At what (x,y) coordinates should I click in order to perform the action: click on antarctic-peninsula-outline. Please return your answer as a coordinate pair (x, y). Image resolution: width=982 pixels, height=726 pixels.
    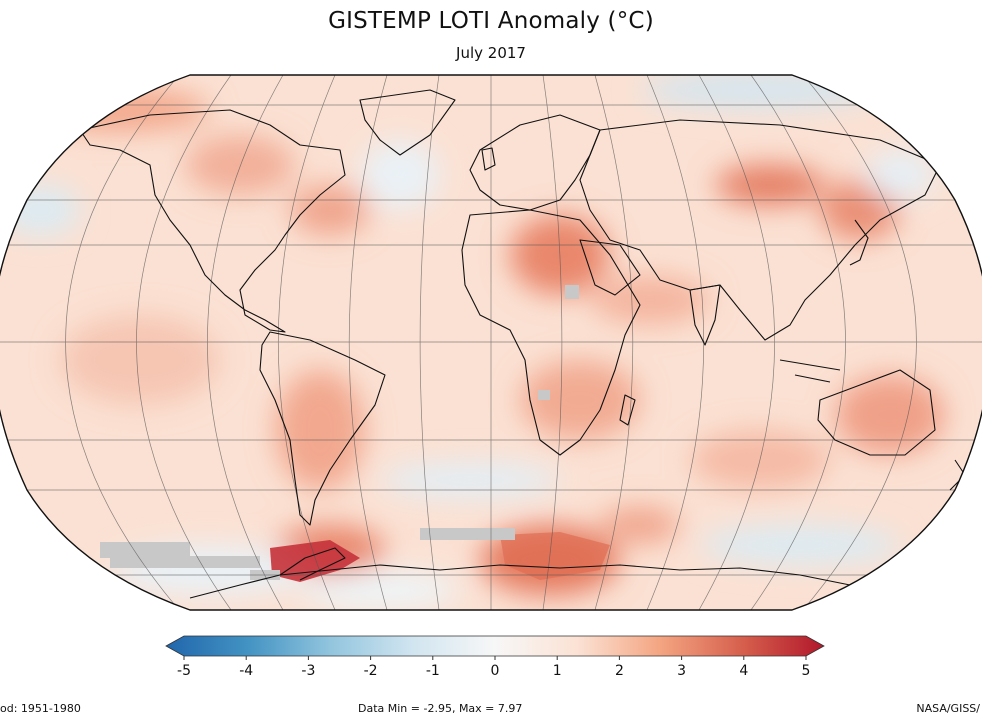
    Looking at the image, I should click on (312, 564).